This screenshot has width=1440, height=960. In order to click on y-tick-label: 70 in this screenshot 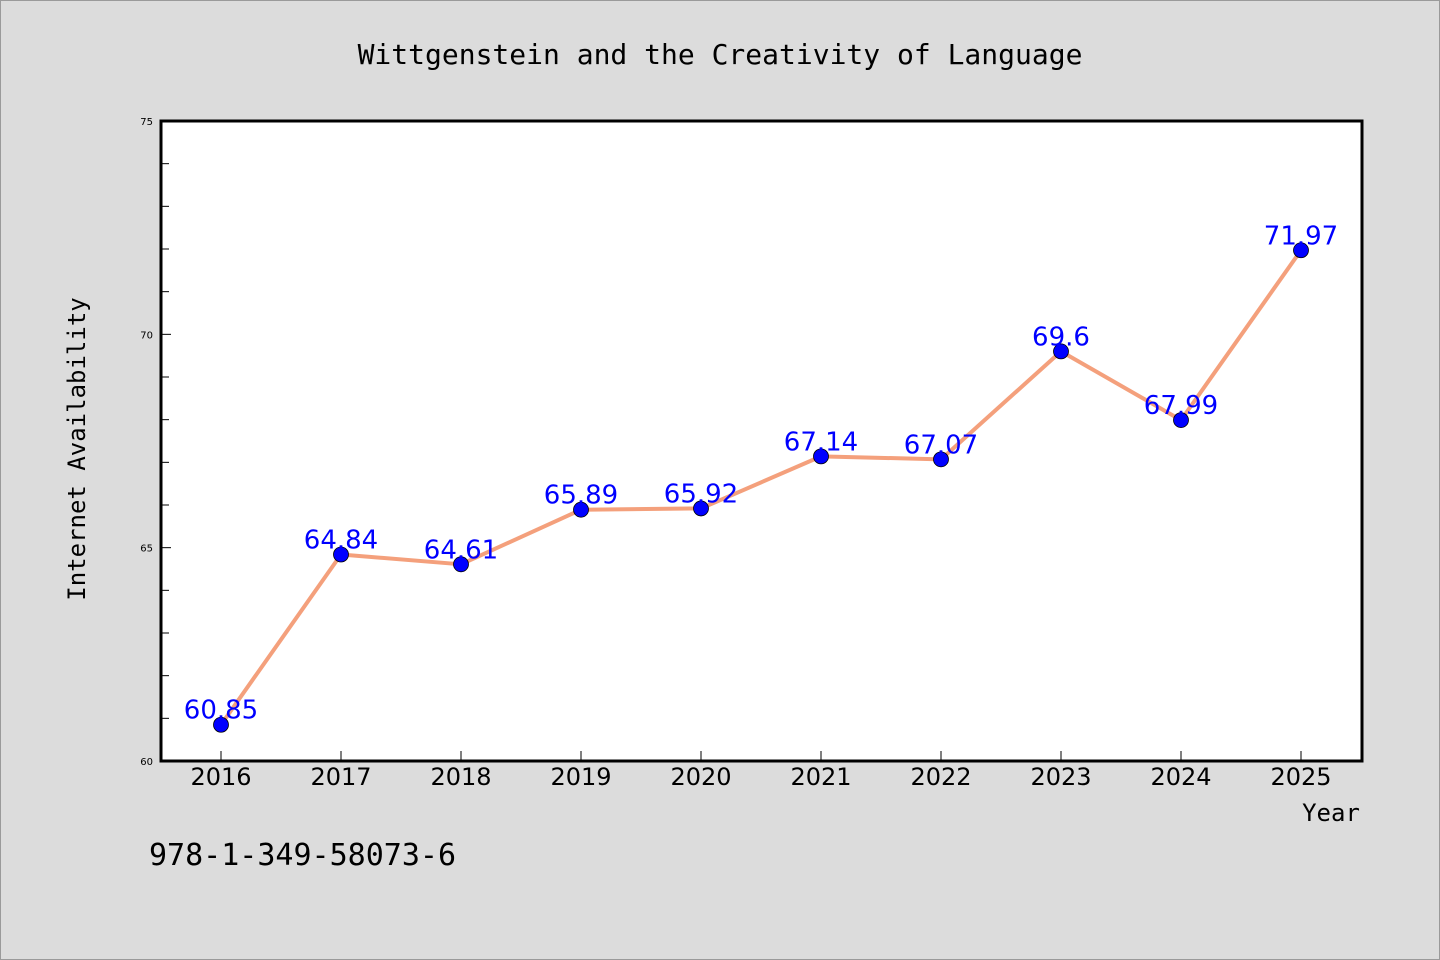, I will do `click(146, 335)`.